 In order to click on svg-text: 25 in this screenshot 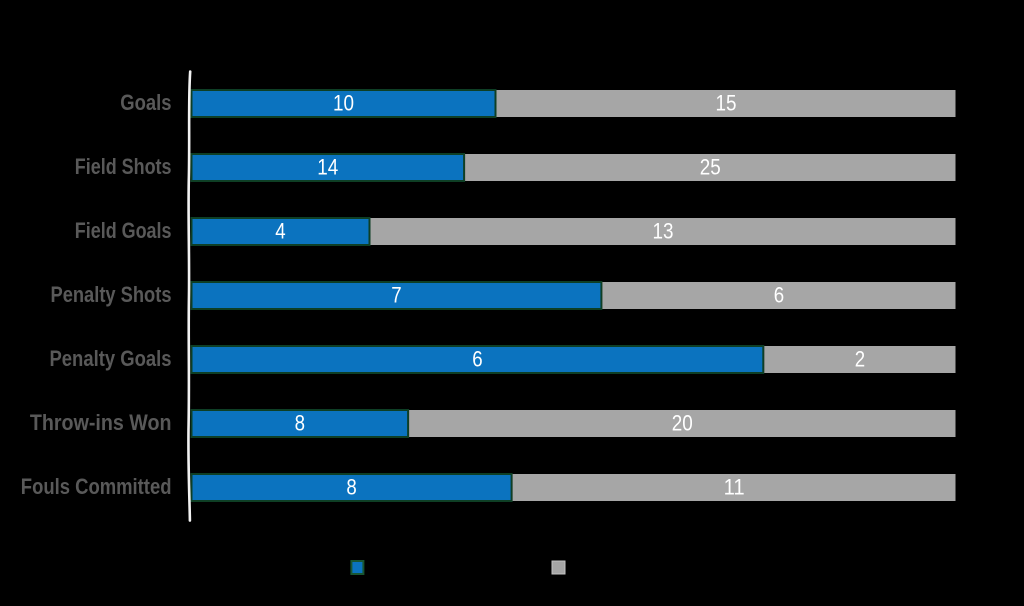, I will do `click(710, 167)`.